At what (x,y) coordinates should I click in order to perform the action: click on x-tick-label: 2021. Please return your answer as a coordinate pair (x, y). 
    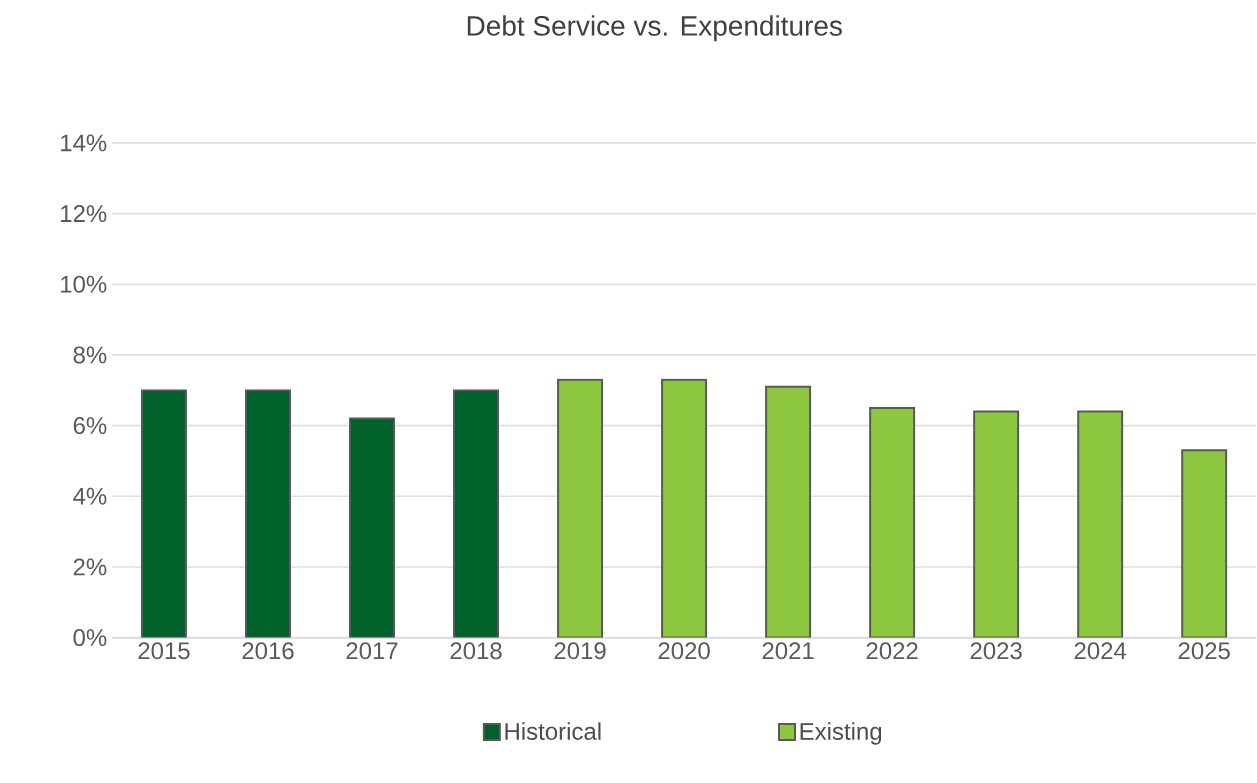
    Looking at the image, I should click on (788, 651).